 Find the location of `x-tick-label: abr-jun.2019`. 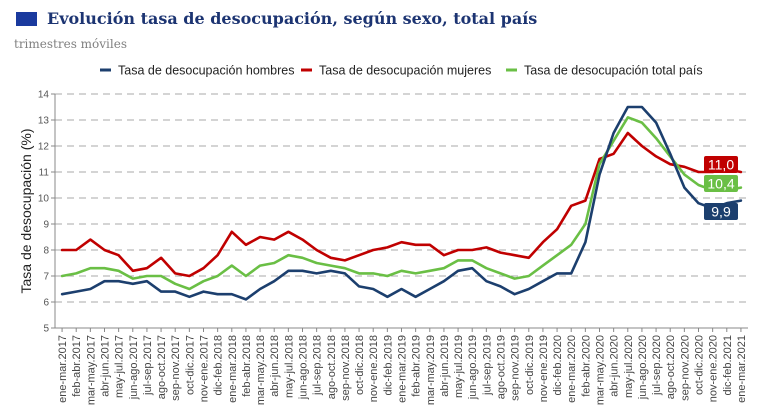

x-tick-label: abr-jun.2019 is located at coordinates (445, 366).